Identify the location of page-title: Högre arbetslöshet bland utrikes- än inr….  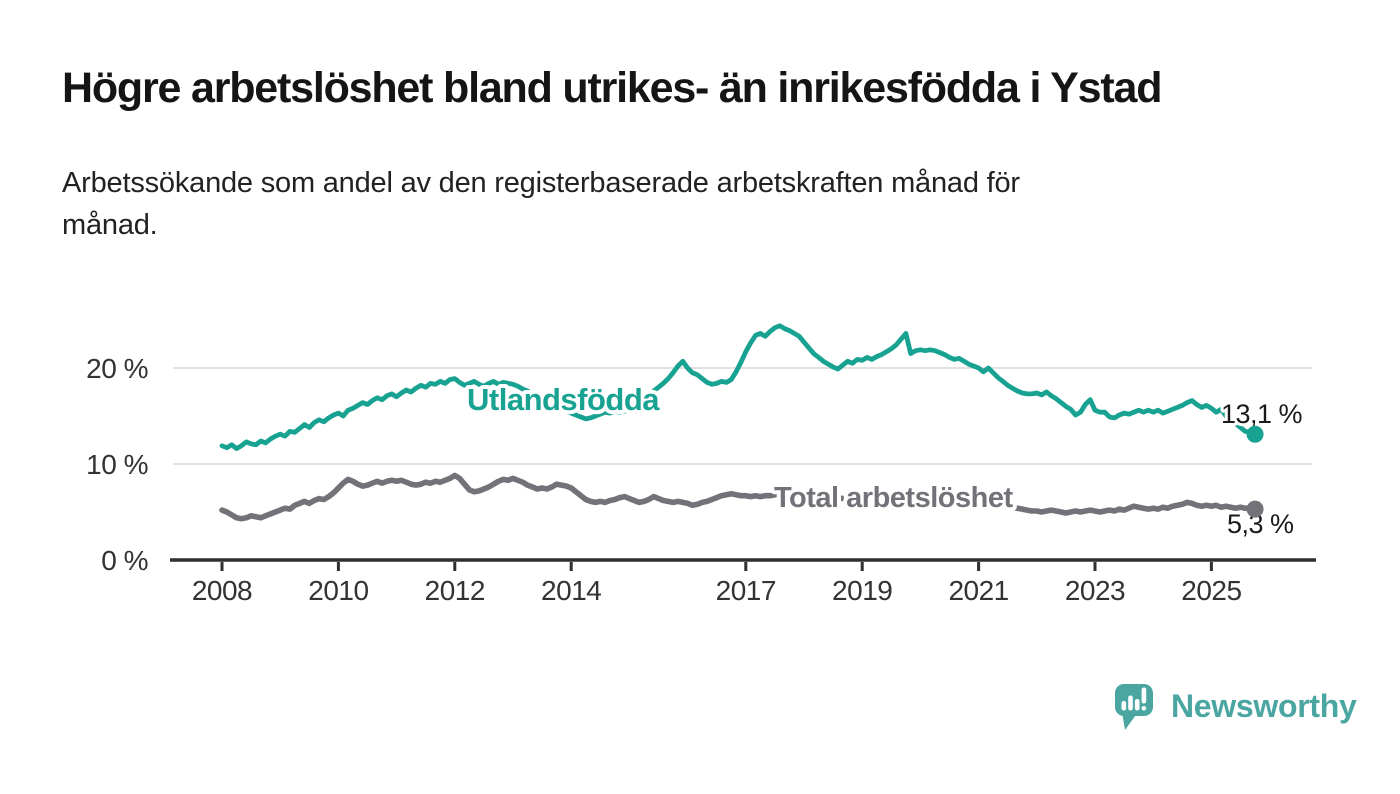
(612, 88).